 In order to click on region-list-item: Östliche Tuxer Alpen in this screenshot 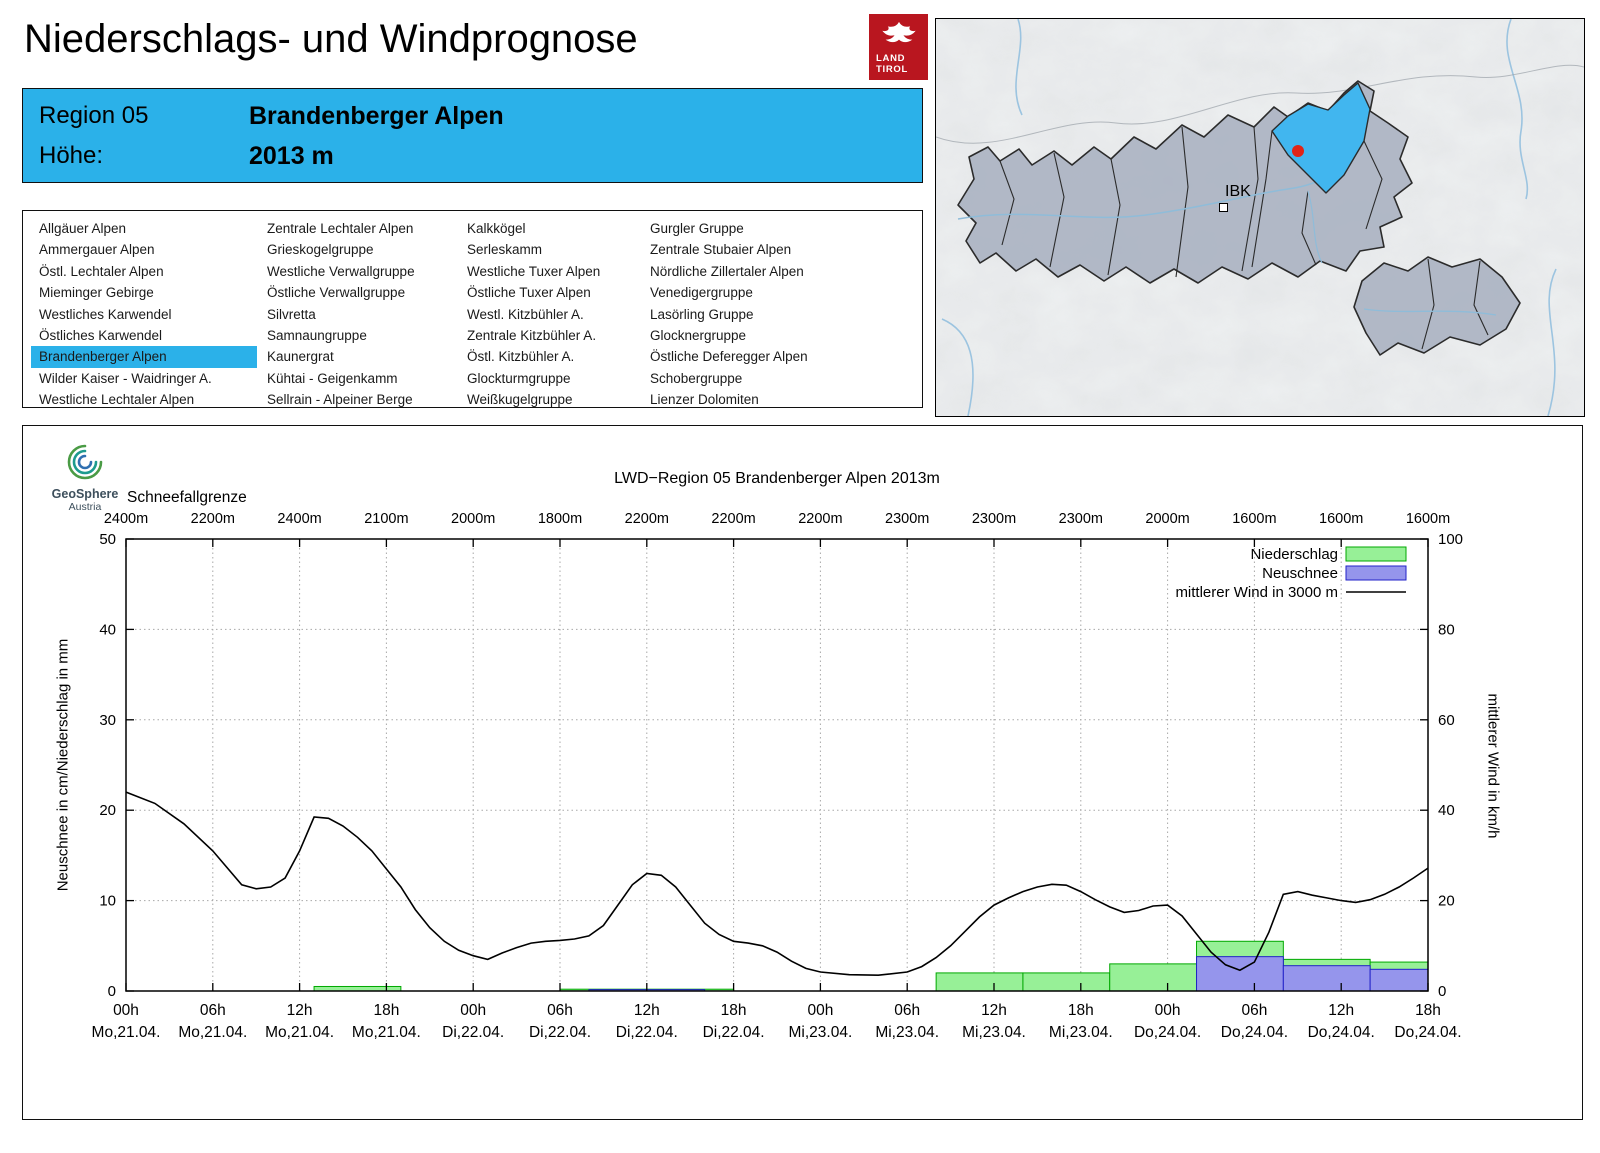, I will do `click(529, 293)`.